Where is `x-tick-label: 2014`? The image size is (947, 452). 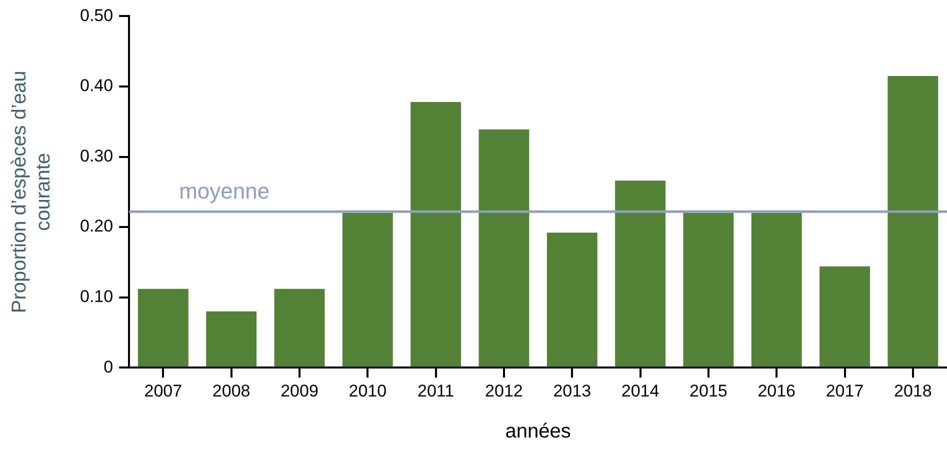 x-tick-label: 2014 is located at coordinates (640, 390).